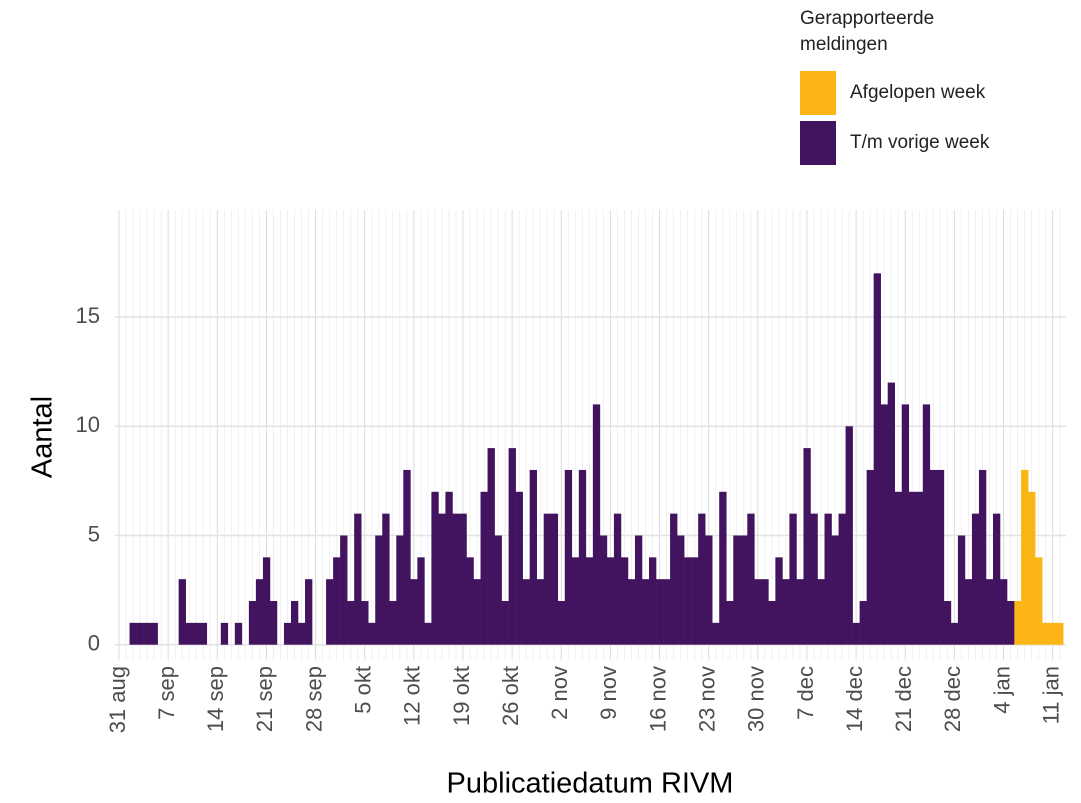 The height and width of the screenshot is (803, 1081). Describe the element at coordinates (756, 699) in the screenshot. I see `x-tick-label: 30 nov` at that location.